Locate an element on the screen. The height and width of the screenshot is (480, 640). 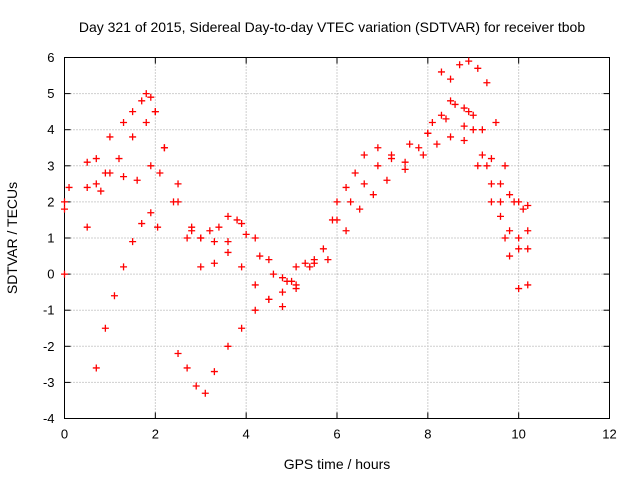
y-tick-label: 3 is located at coordinates (50, 165).